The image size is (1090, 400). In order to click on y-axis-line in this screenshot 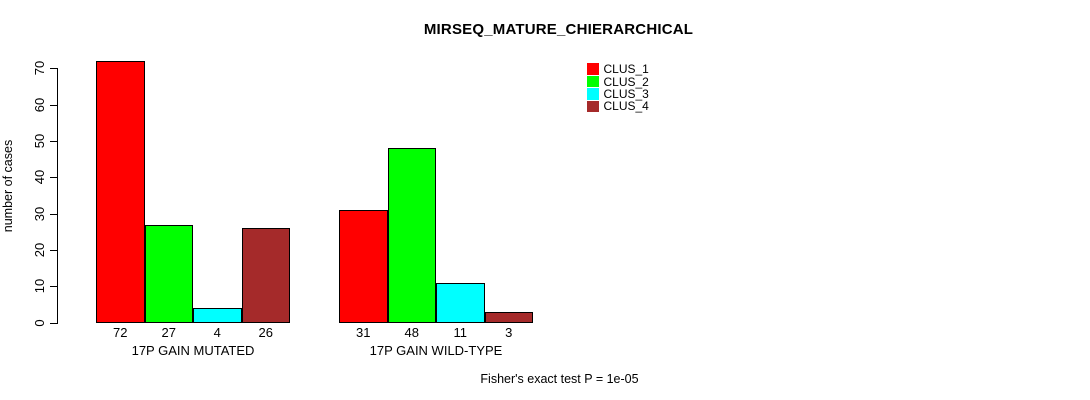, I will do `click(57, 196)`.